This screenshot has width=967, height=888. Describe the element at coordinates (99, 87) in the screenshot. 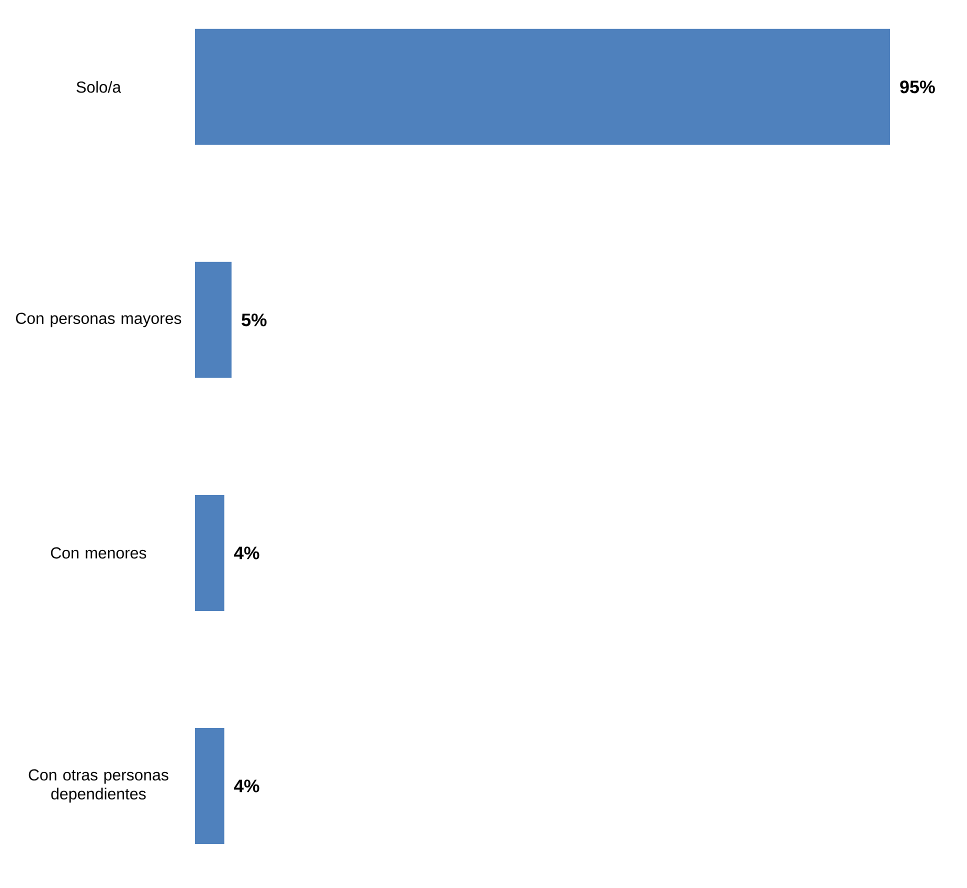

I see `y-tick-label: Solo/a` at that location.